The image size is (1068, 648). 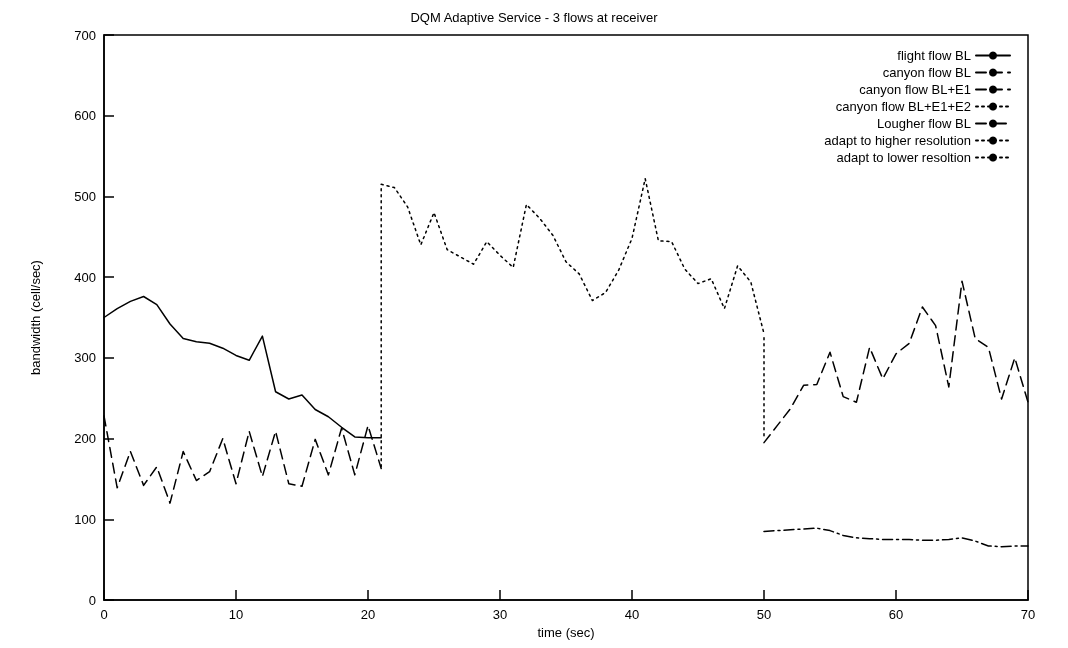 What do you see at coordinates (924, 123) in the screenshot?
I see `legend-label: Lougher flow BL` at bounding box center [924, 123].